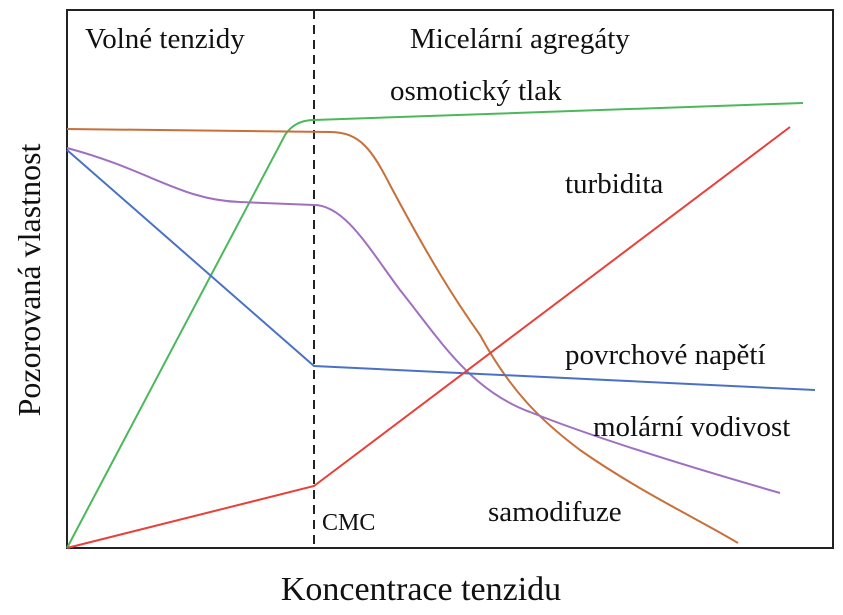 The image size is (843, 615). Describe the element at coordinates (555, 512) in the screenshot. I see `curve-label: samodifuze` at that location.